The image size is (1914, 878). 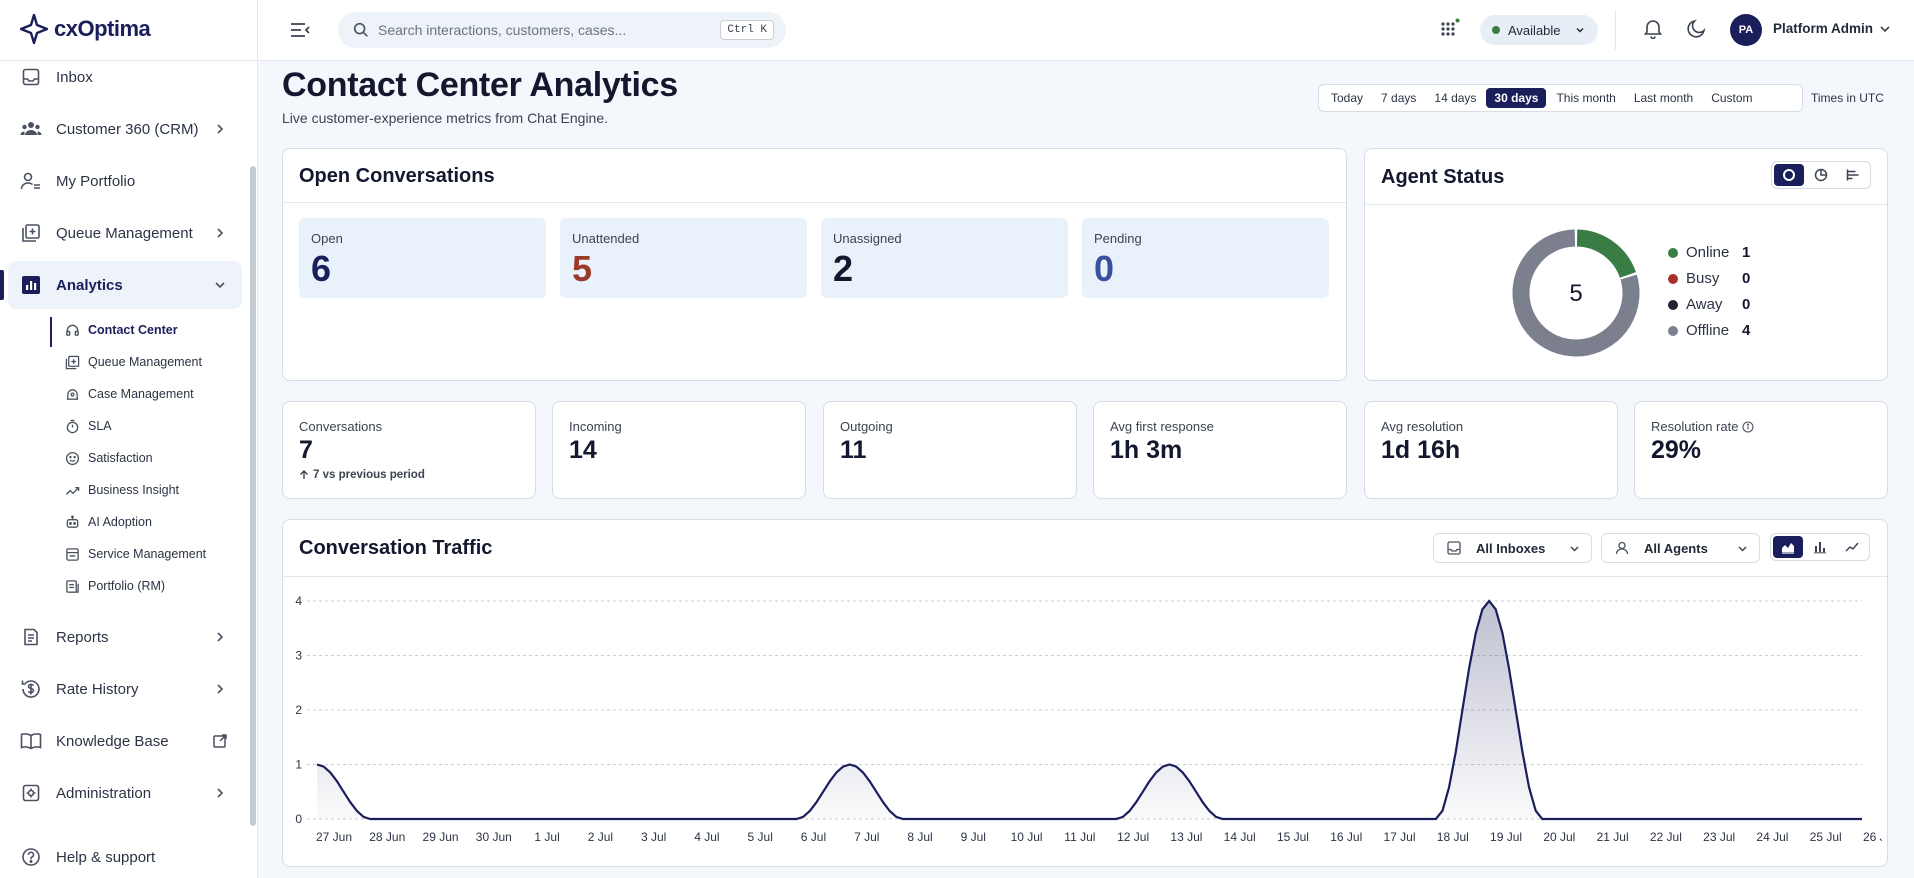 I want to click on pending-tile: Pending 0, so click(x=1205, y=258).